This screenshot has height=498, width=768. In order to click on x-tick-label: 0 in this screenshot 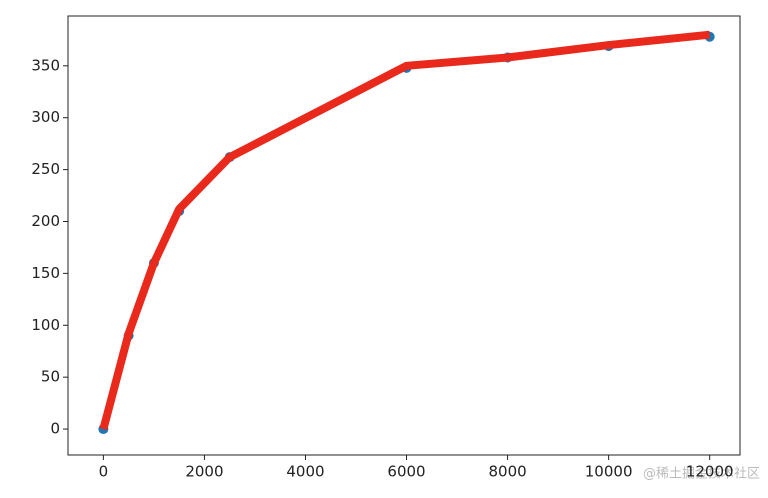, I will do `click(104, 472)`.